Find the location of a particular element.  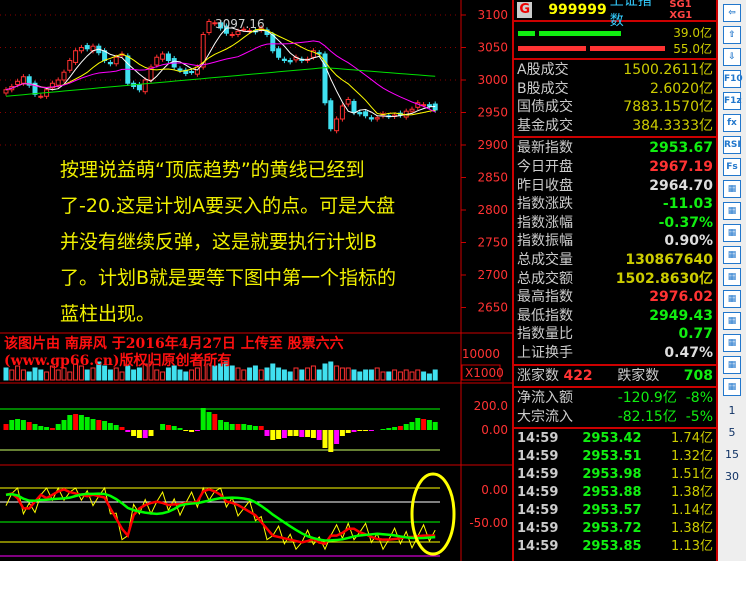

vol-unit: X1000 is located at coordinates (484, 373).